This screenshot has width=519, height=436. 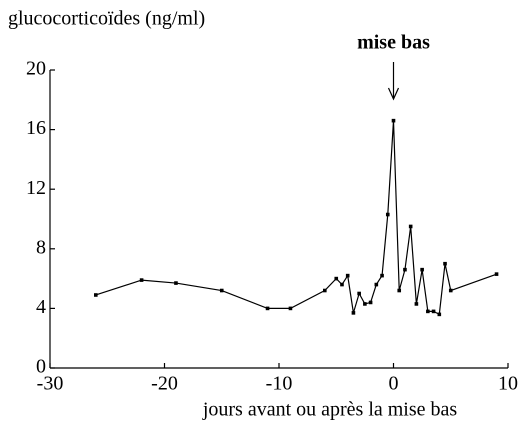 I want to click on y-tick-label: 4, so click(x=41, y=307).